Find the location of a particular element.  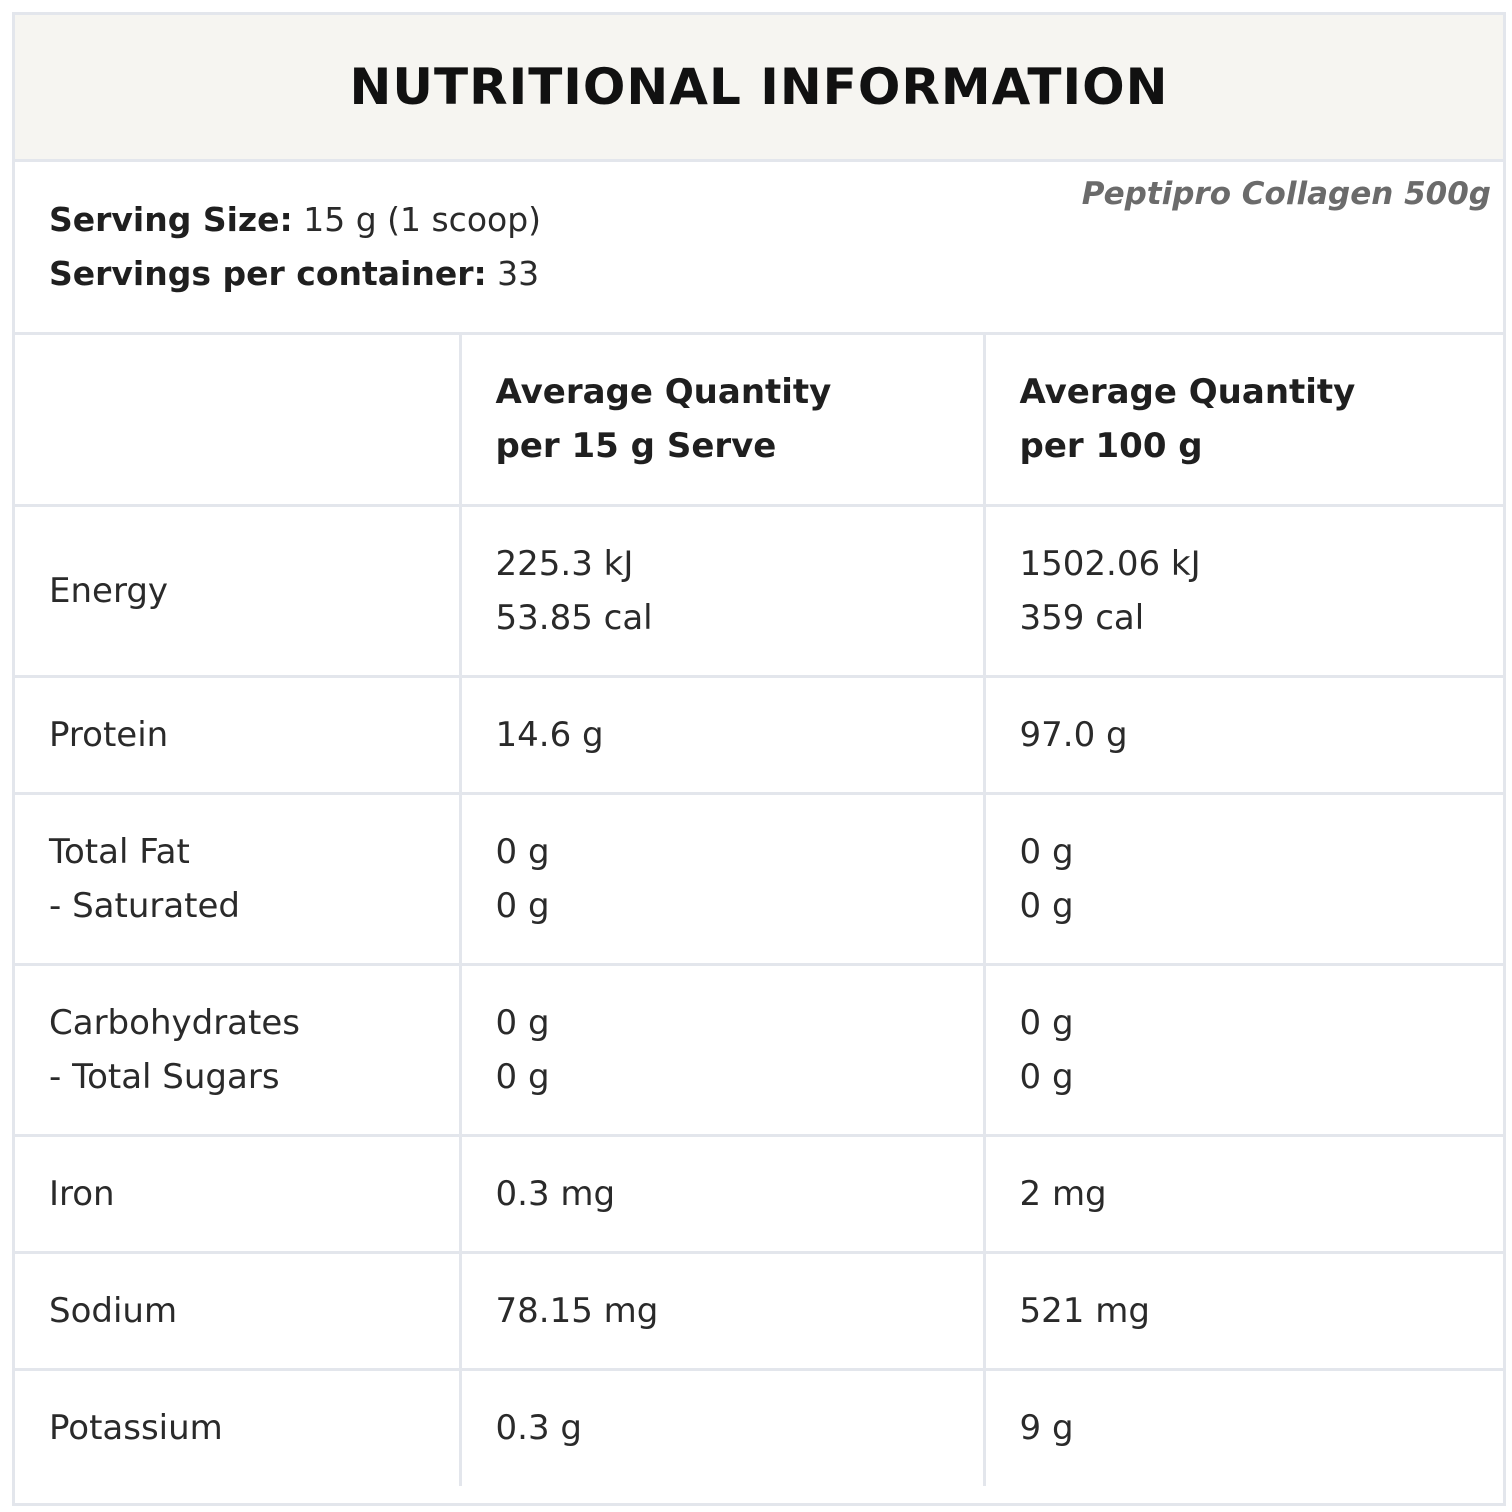

per-100g-value: 1502.06 kJ 359 cal is located at coordinates (1242, 590).